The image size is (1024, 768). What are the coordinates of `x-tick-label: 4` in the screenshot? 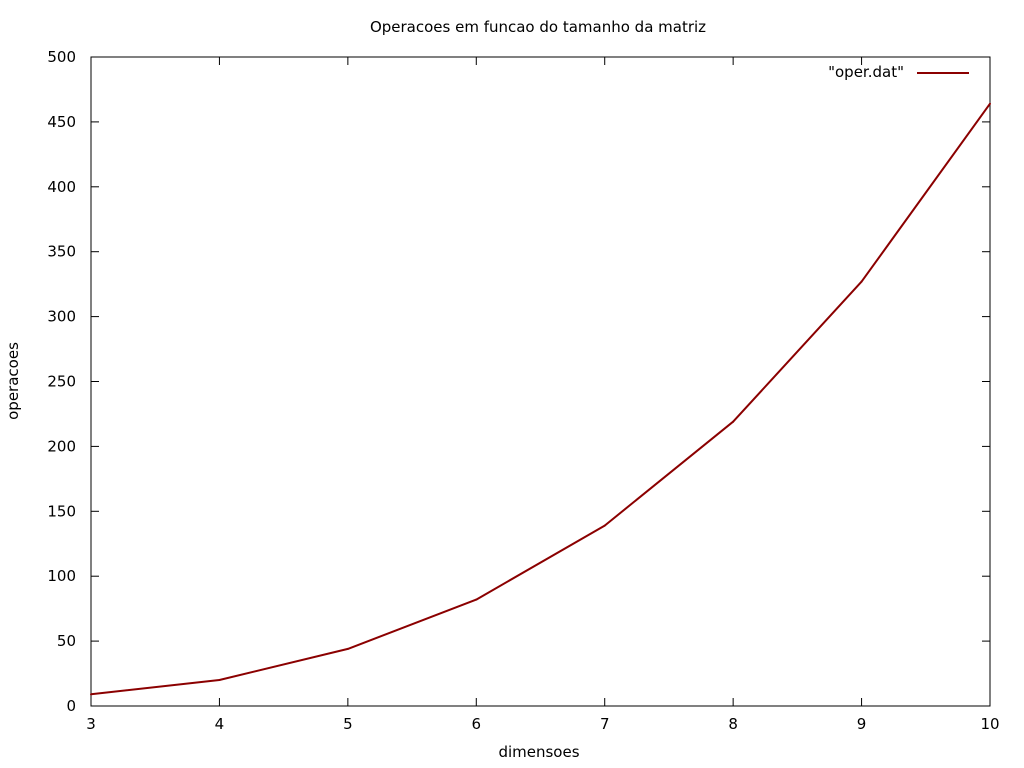 It's located at (220, 724).